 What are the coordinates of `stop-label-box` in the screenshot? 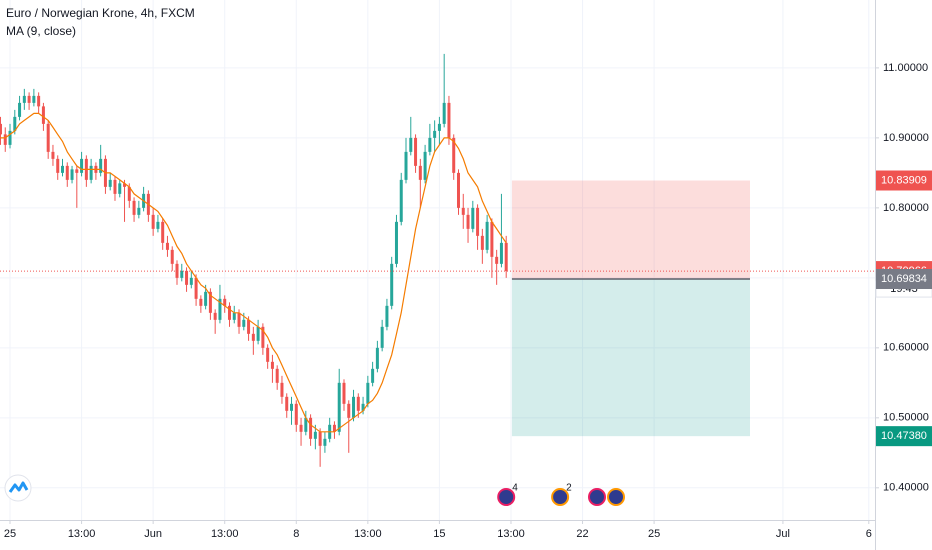 It's located at (904, 180).